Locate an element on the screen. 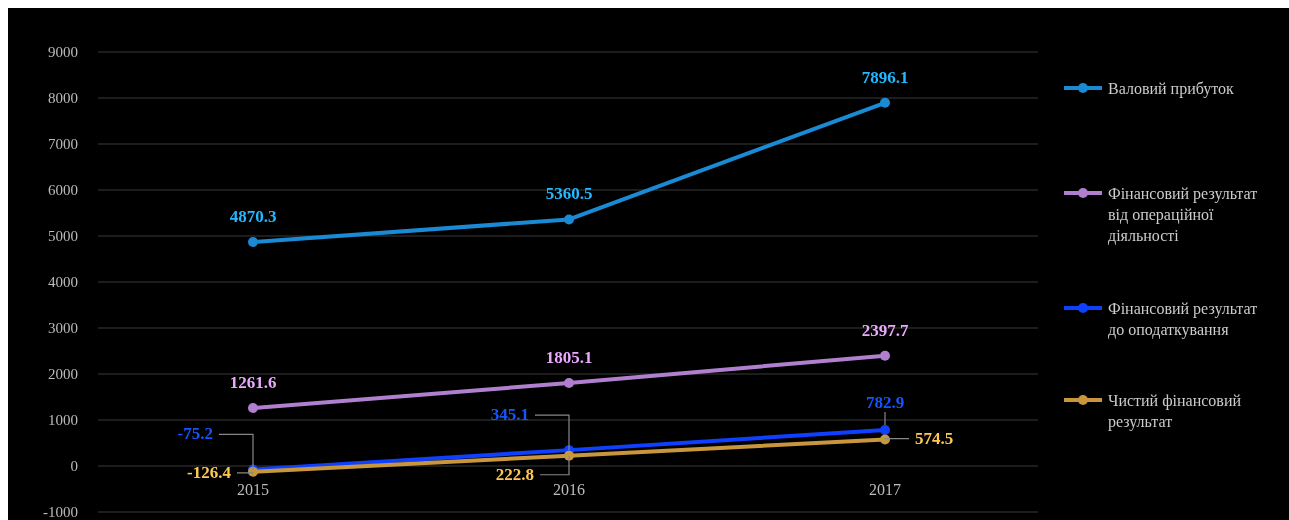 The image size is (1289, 520). data-label: 1261.6 is located at coordinates (253, 382).